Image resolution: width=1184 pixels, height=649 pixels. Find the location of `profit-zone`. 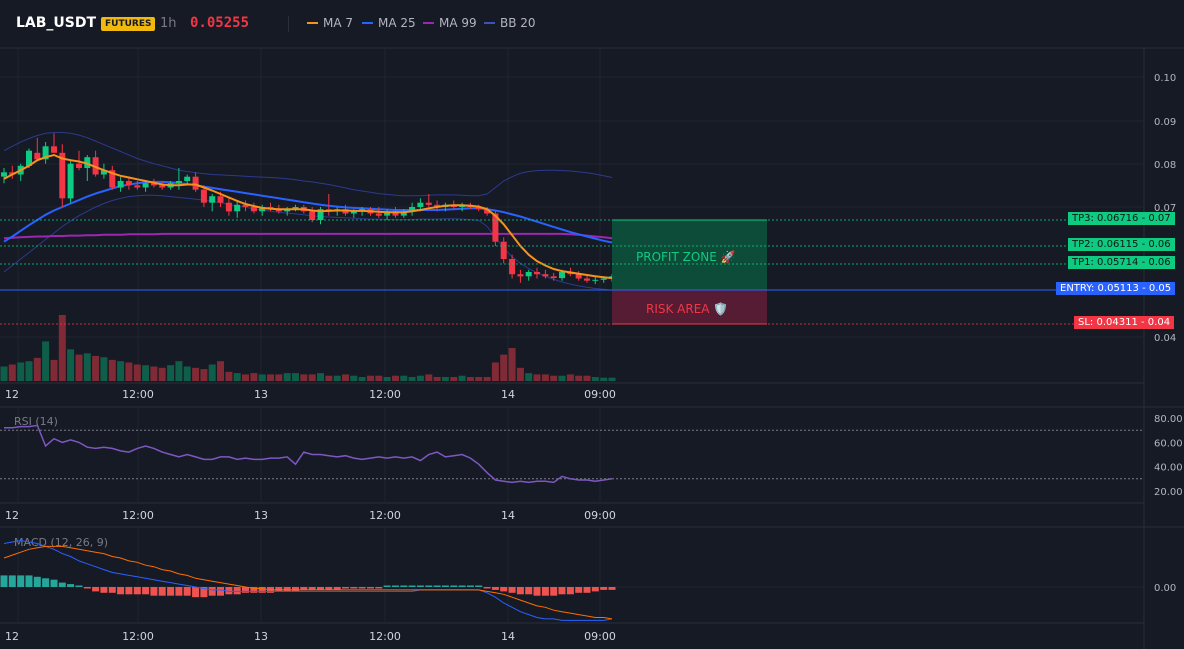

profit-zone is located at coordinates (689, 255).